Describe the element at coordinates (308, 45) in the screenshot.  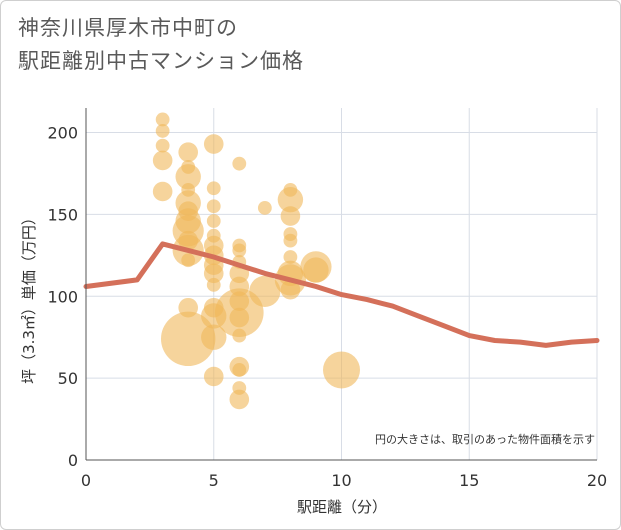
I see `chart-title: 神奈川県厚木市中町の 駅距離別中古マンション価格` at that location.